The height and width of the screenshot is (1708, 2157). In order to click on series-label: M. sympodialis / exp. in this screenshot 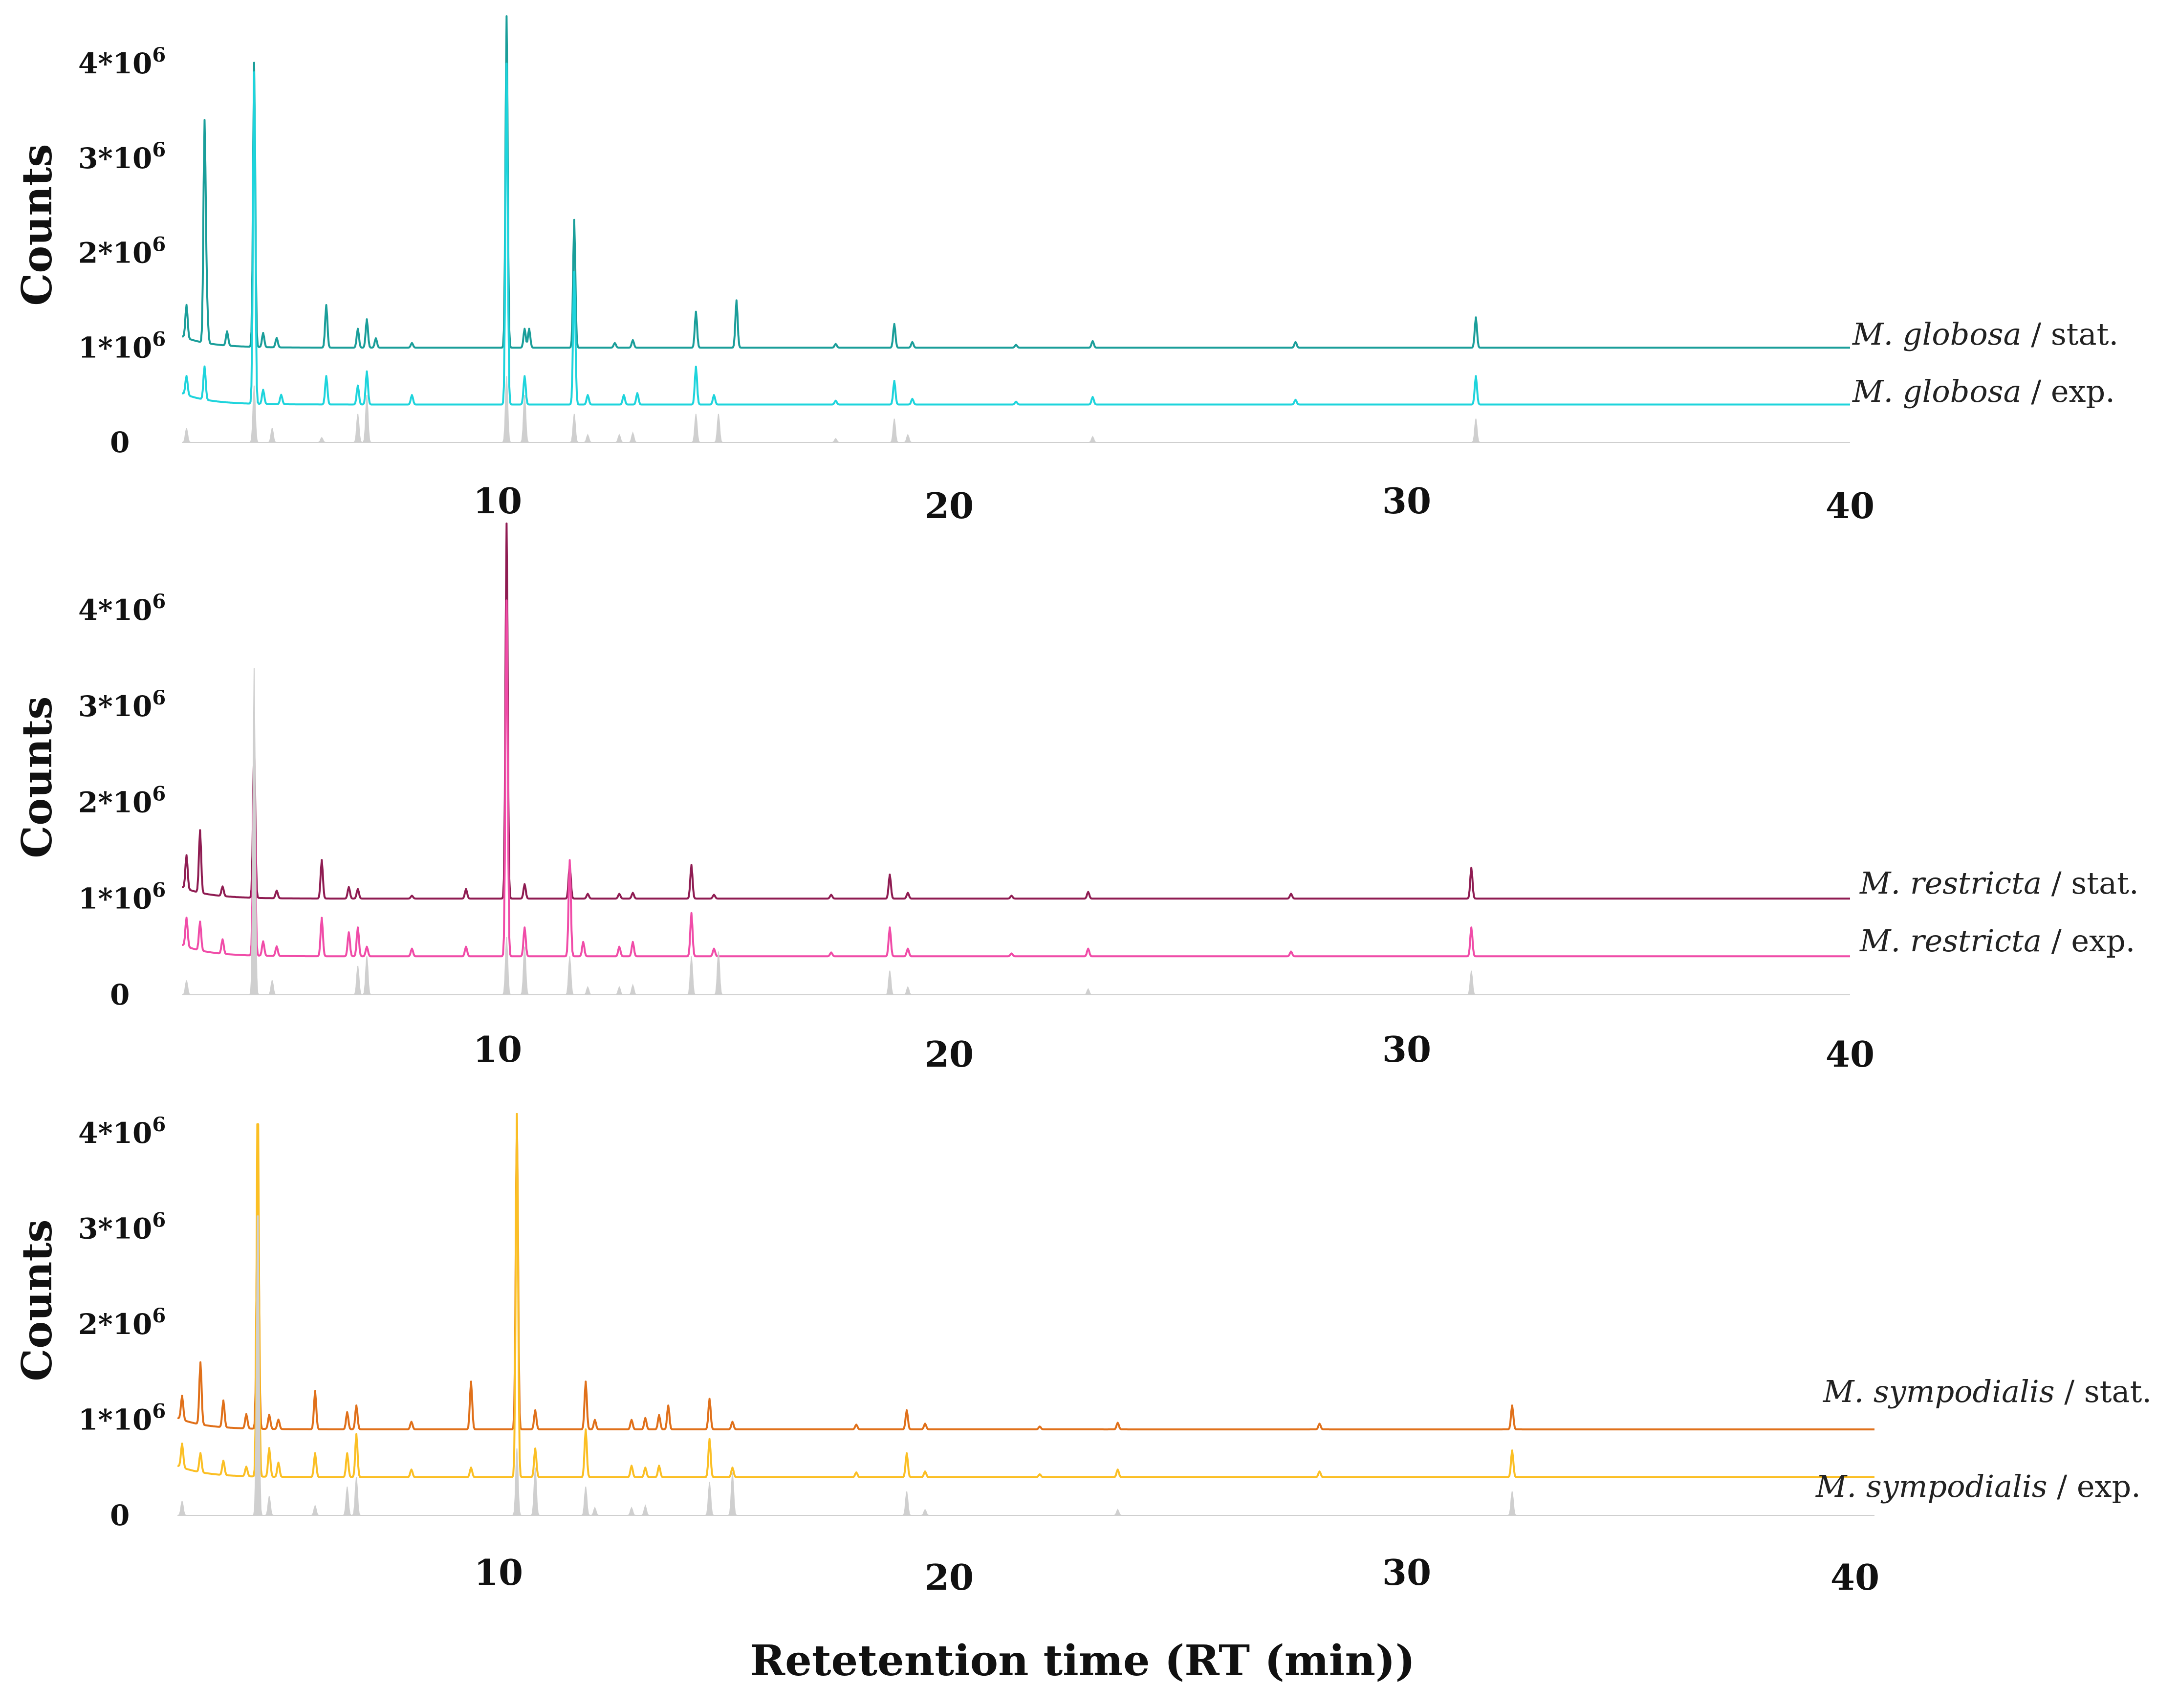, I will do `click(1978, 1486)`.